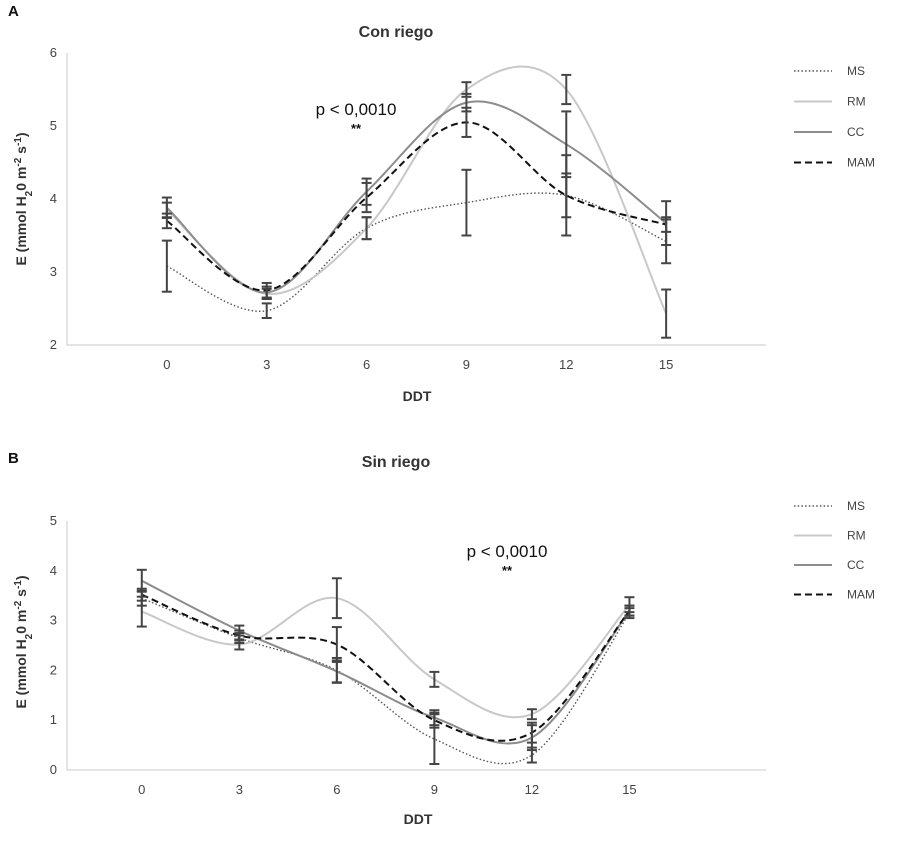 Image resolution: width=900 pixels, height=845 pixels. Describe the element at coordinates (507, 570) in the screenshot. I see `panel-b-significance-stars: **` at that location.